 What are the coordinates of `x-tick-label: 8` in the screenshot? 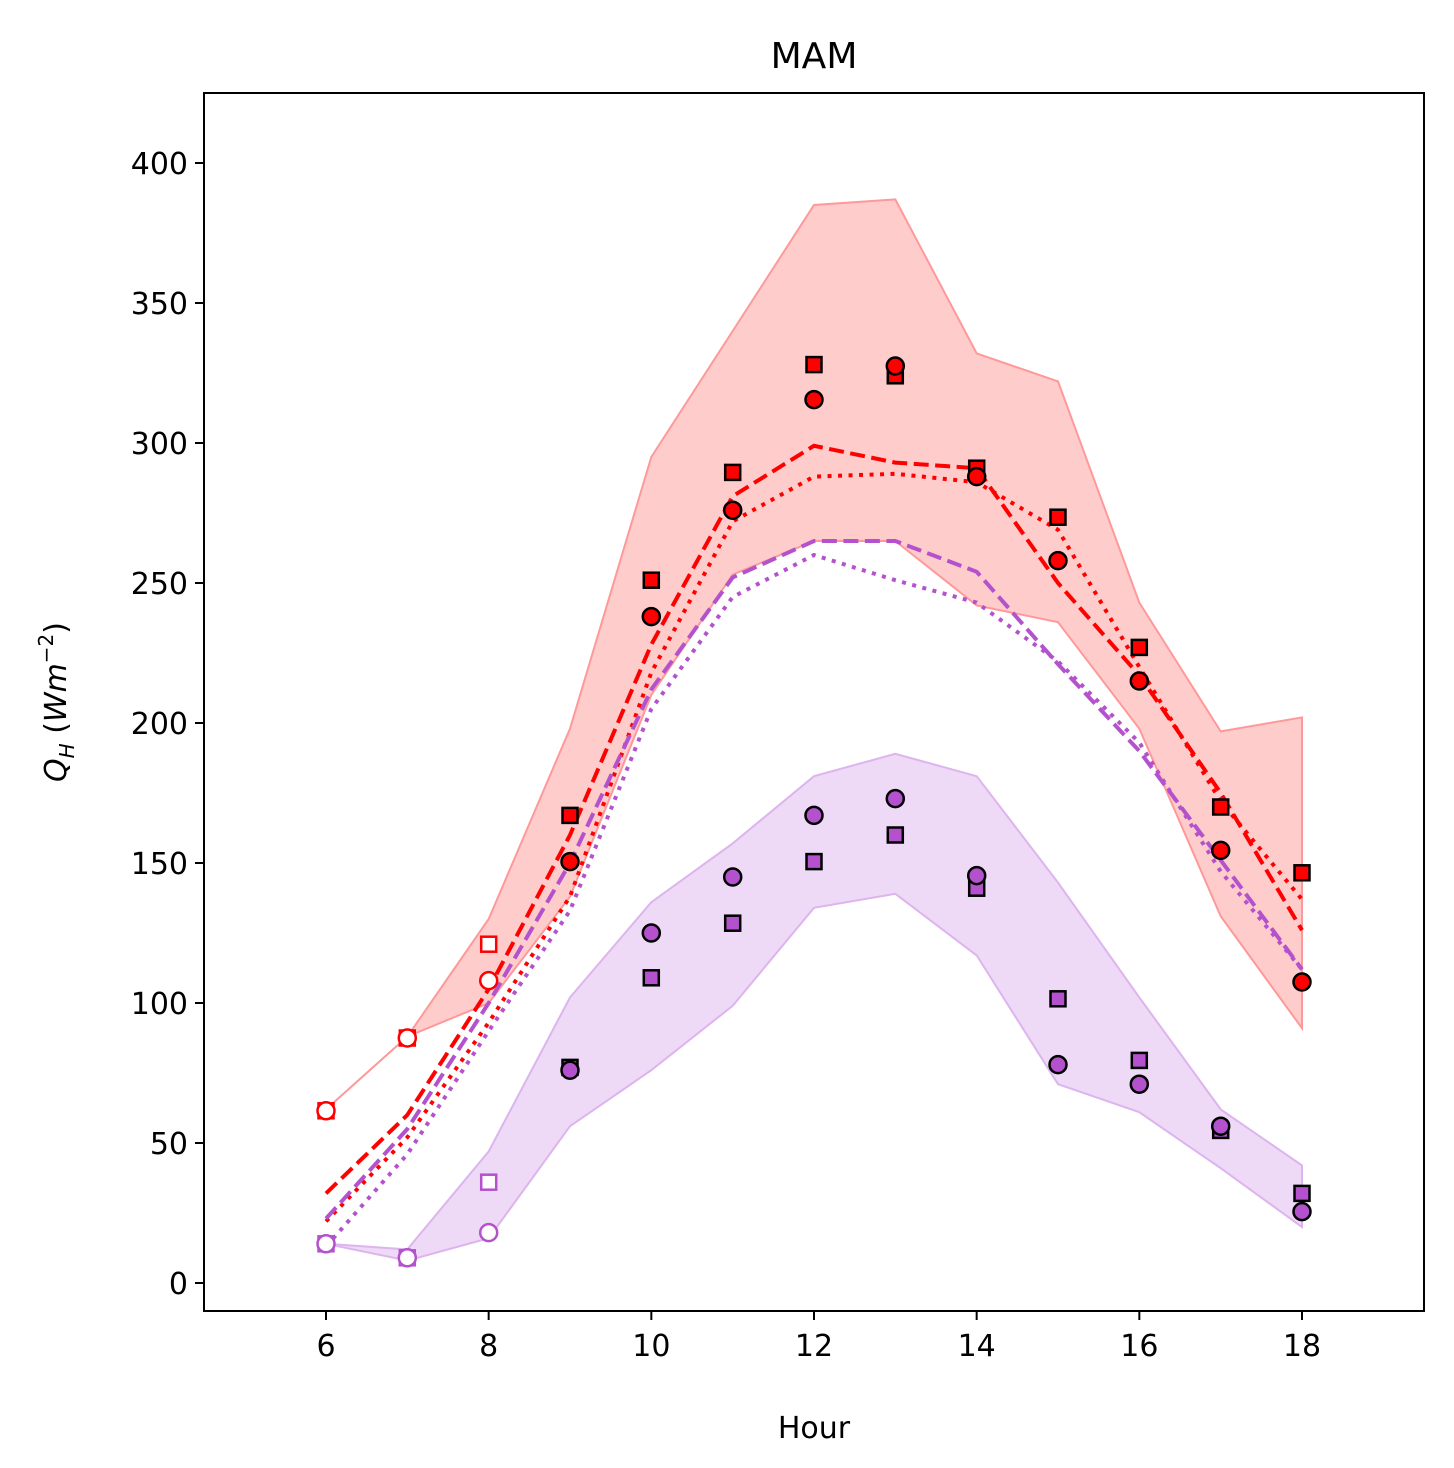 It's located at (488, 1346).